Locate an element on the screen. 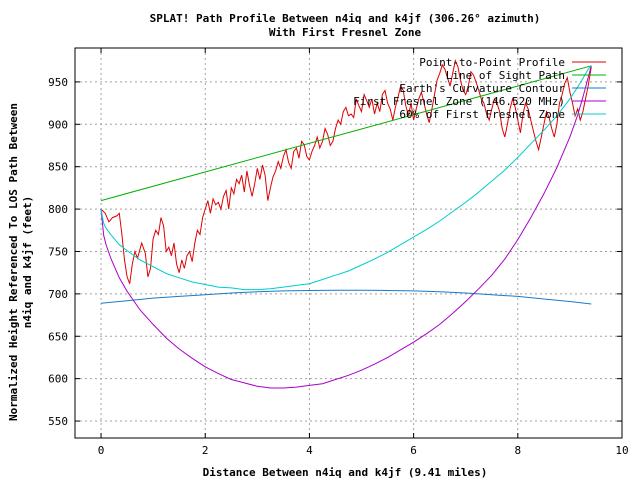 The image size is (640, 480). legend-label: 60% of First Fresnel Zone is located at coordinates (482, 114).